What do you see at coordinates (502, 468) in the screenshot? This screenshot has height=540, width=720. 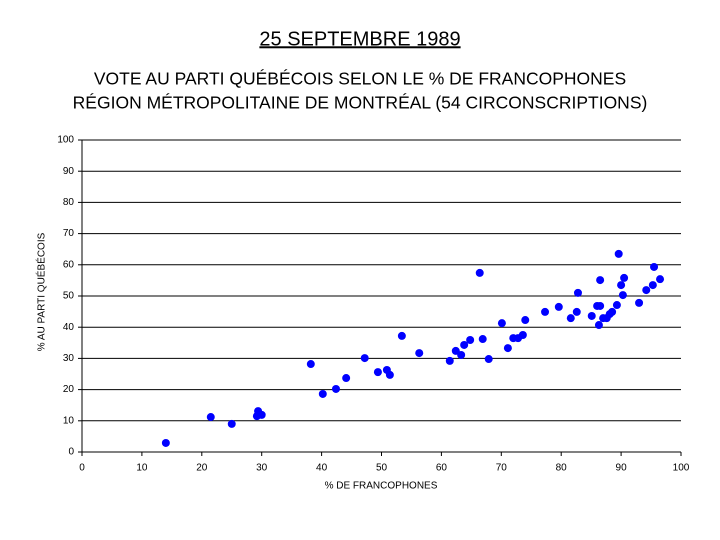 I see `x-tick-label: 70` at bounding box center [502, 468].